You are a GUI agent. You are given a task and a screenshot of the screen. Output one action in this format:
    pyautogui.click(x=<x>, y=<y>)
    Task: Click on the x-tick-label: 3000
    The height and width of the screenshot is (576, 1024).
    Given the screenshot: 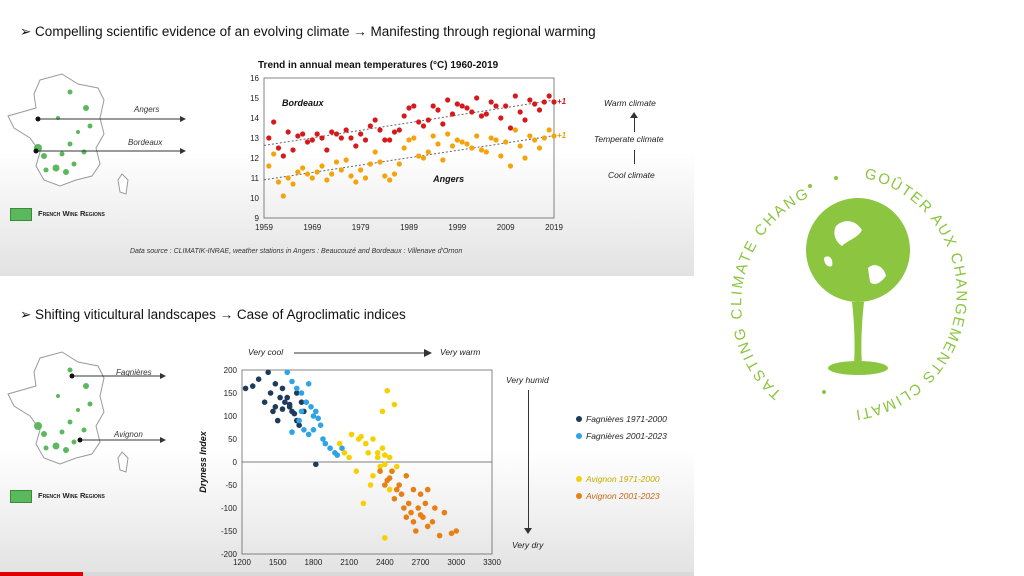 What is the action you would take?
    pyautogui.click(x=456, y=562)
    